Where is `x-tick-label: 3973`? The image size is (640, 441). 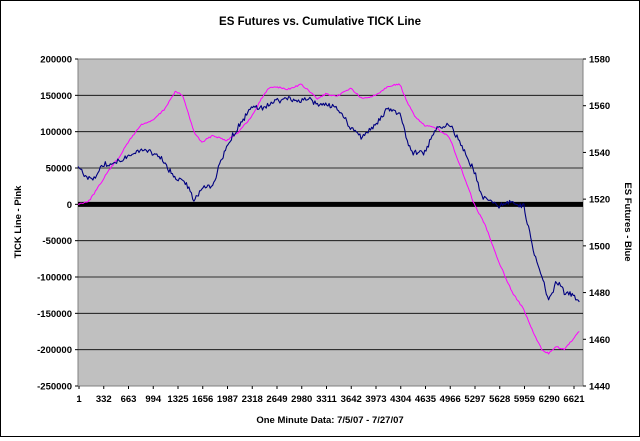 x-tick-label: 3973 is located at coordinates (375, 399).